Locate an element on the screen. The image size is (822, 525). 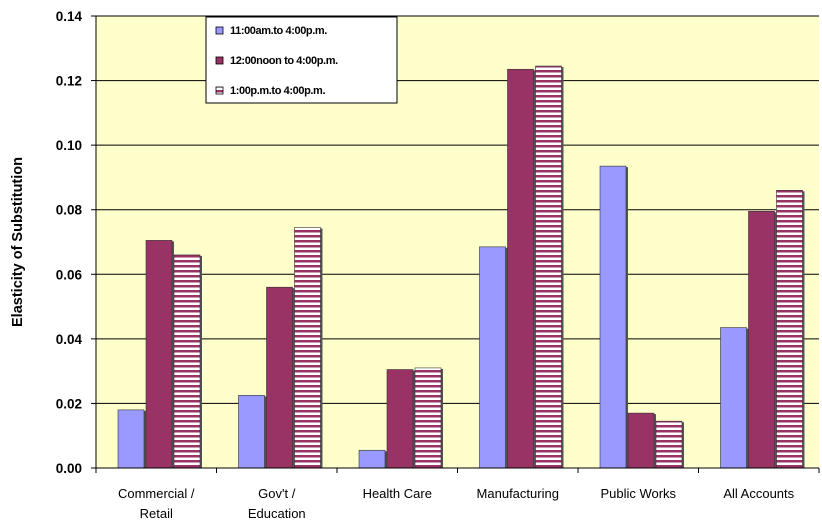
x-category-label: Retail is located at coordinates (156, 513).